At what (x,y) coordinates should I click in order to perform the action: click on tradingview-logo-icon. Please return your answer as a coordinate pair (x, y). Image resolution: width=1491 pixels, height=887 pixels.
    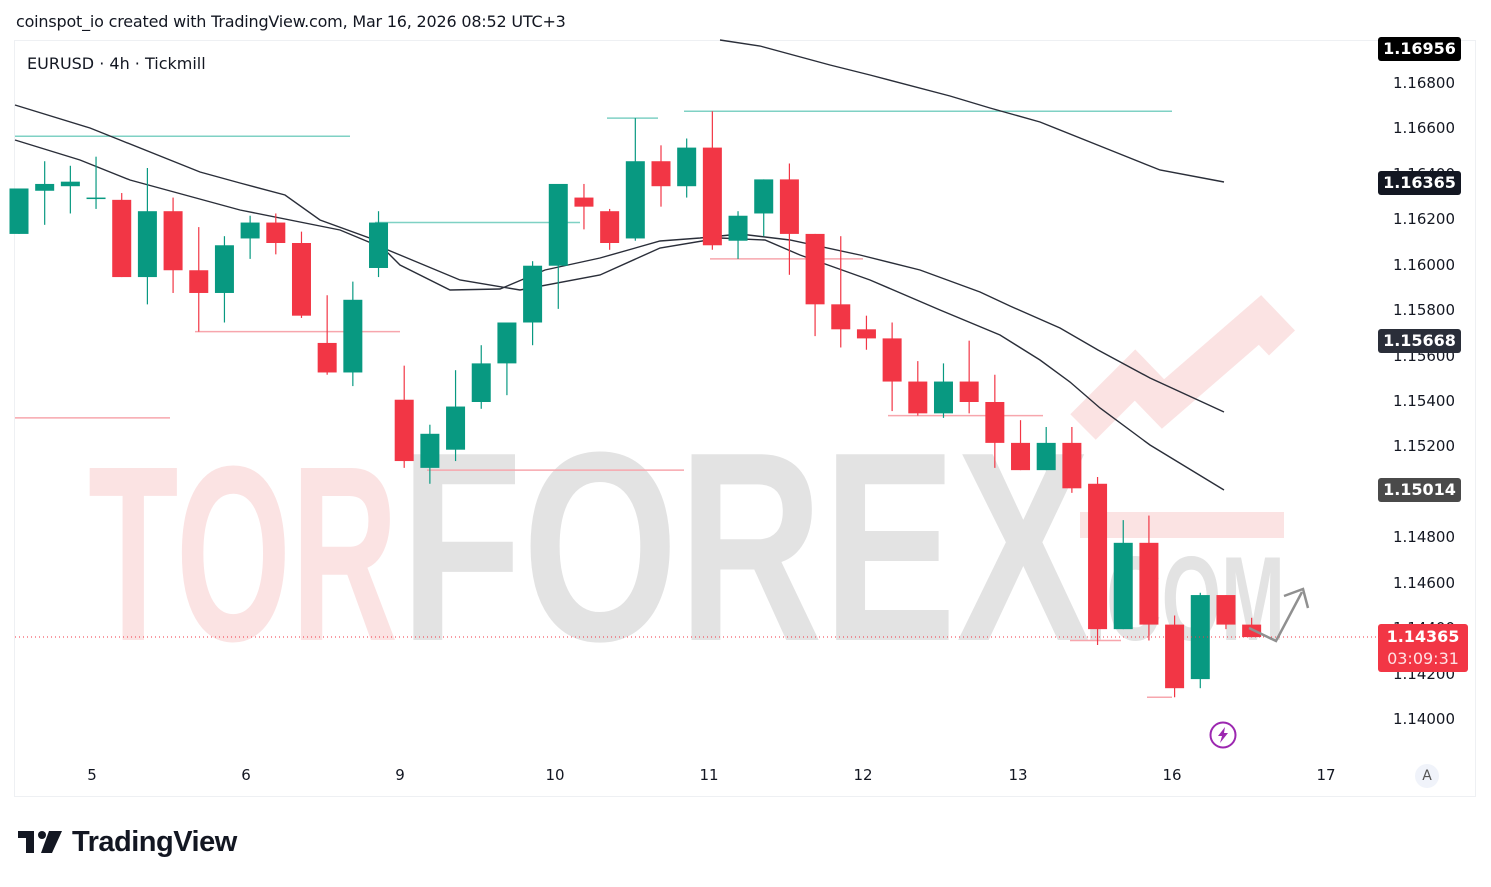
    Looking at the image, I should click on (40, 842).